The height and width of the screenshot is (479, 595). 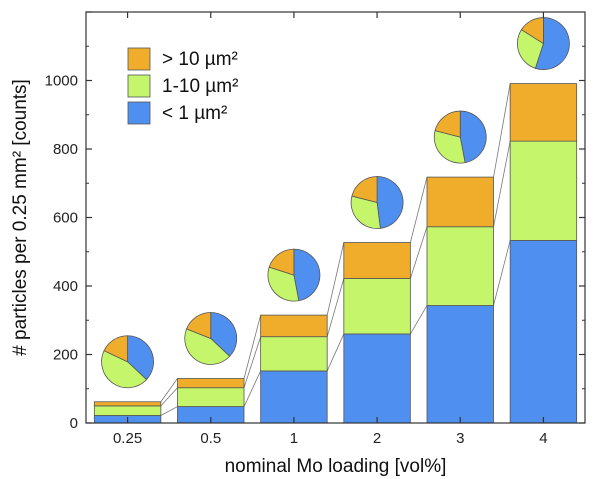 What do you see at coordinates (194, 113) in the screenshot?
I see `legend-label: < 1 µm²` at bounding box center [194, 113].